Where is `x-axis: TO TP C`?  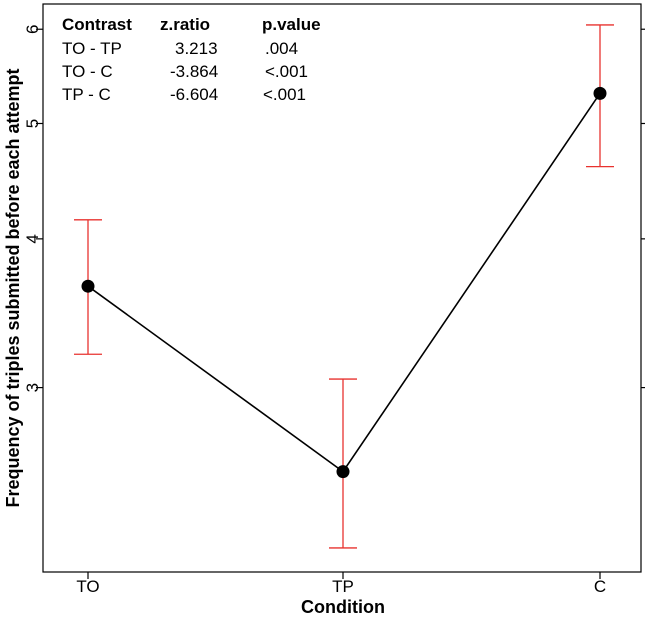 x-axis: TO TP C is located at coordinates (341, 584).